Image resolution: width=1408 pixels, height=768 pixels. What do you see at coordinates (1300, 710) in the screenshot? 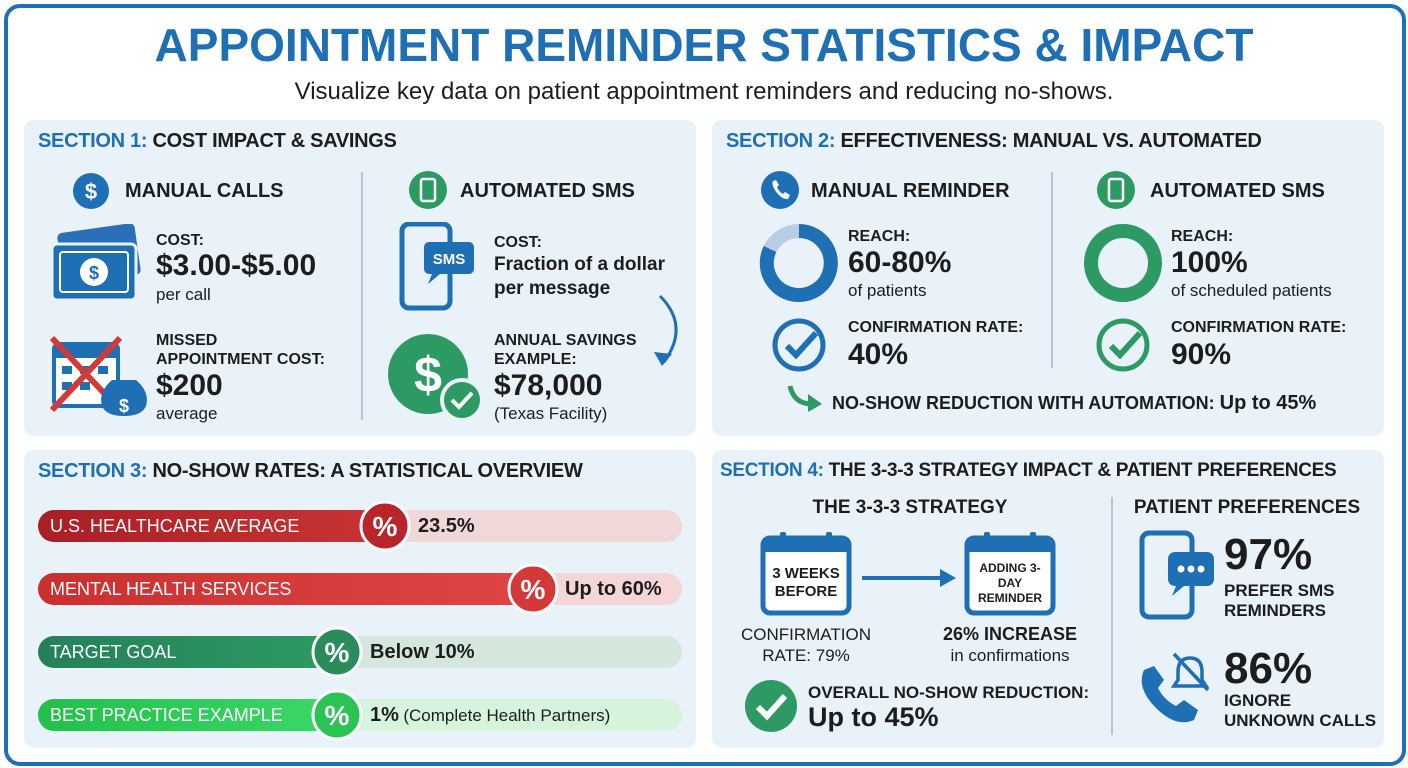
I see `preference-label: IGNORE UNKNOWN CALLS` at bounding box center [1300, 710].